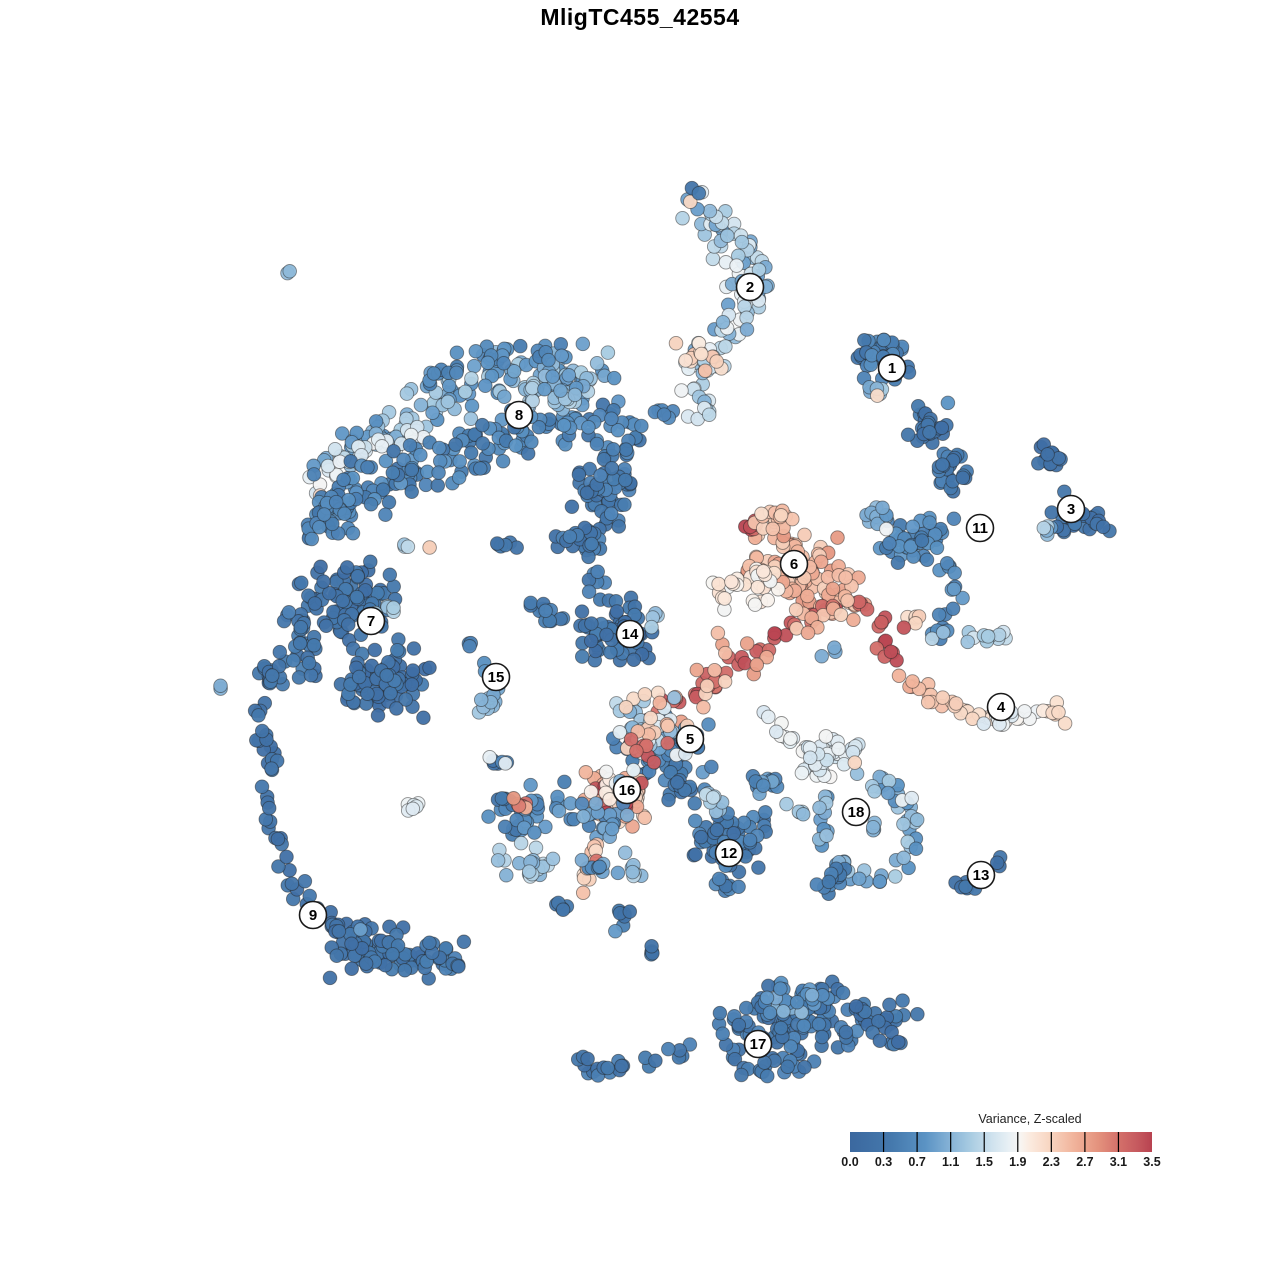  I want to click on cluster-label-15: 15, so click(496, 677).